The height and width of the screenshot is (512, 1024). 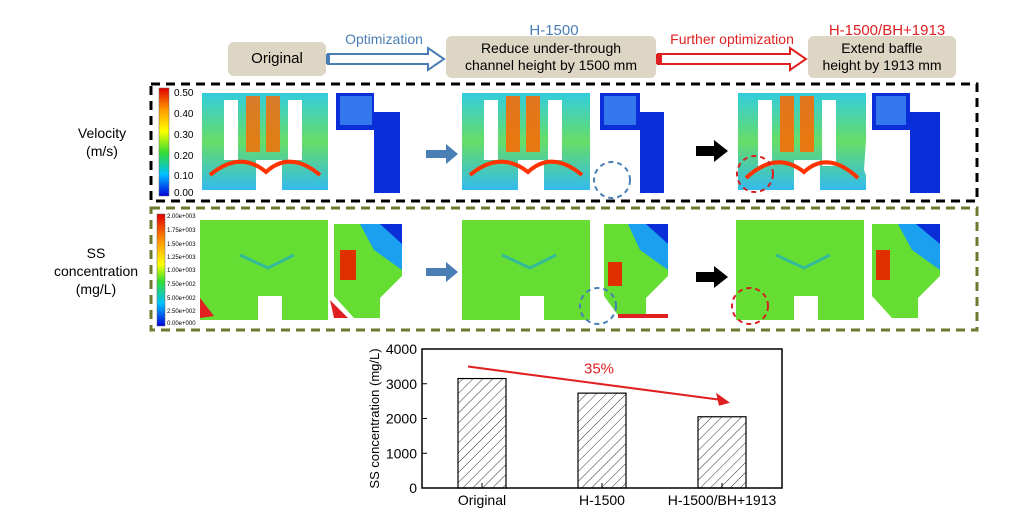 What do you see at coordinates (750, 306) in the screenshot?
I see `bh-ss-highlight` at bounding box center [750, 306].